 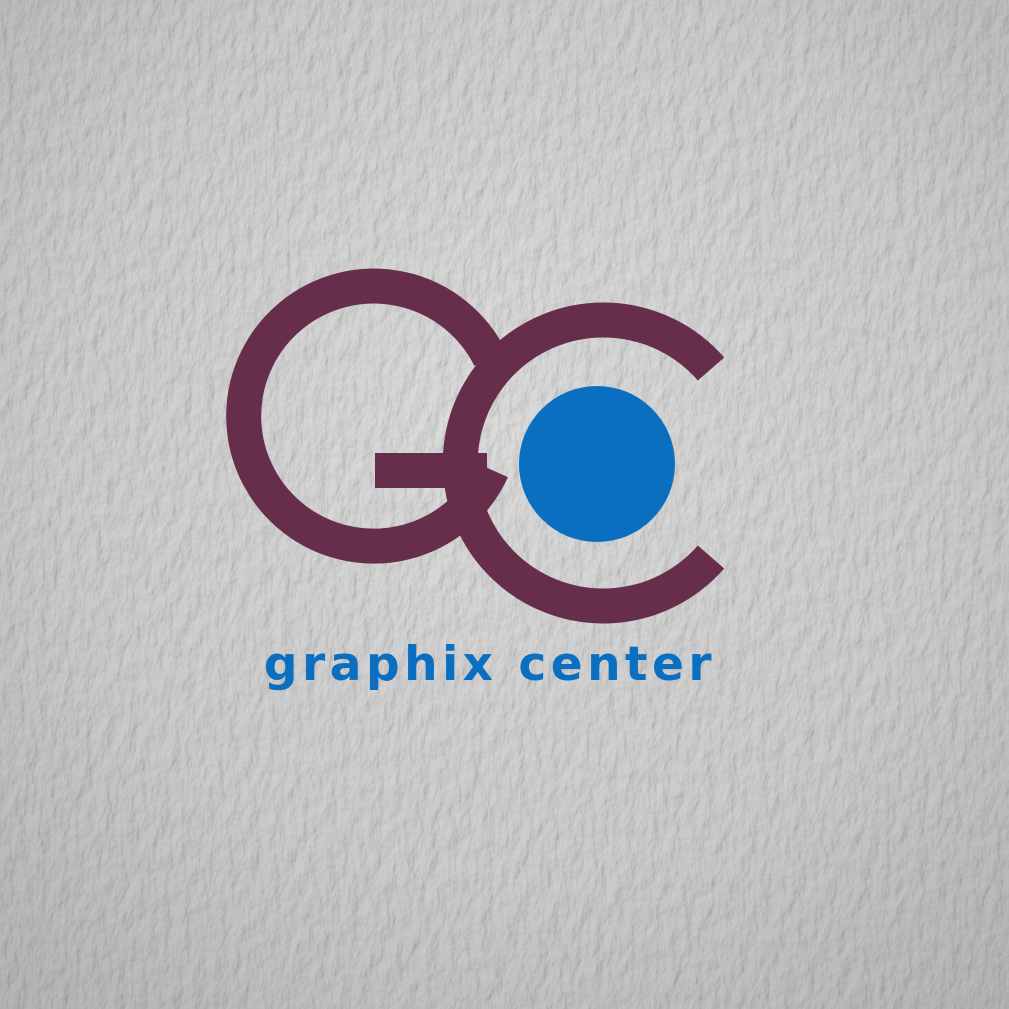 I want to click on brand-wordmark: graphix center, so click(x=490, y=664).